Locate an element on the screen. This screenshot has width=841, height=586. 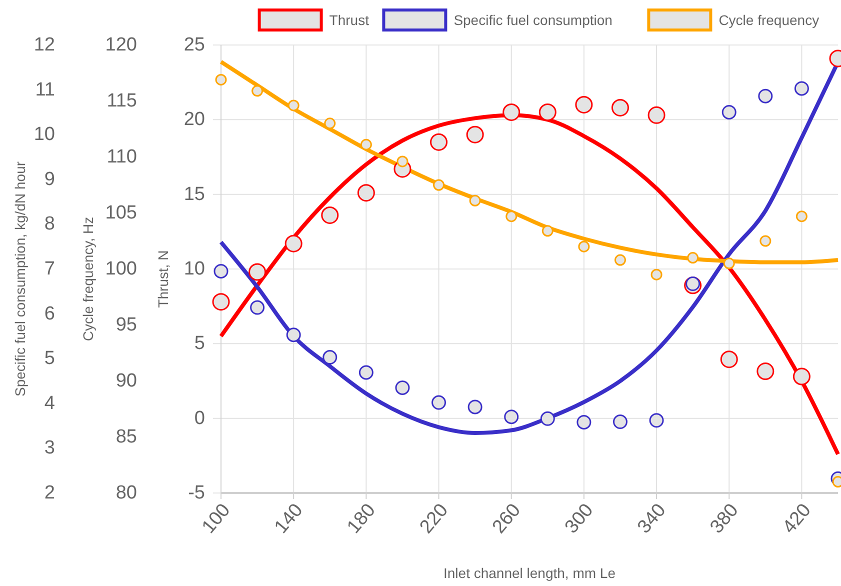
y3-tick-label: 11 is located at coordinates (45, 89).